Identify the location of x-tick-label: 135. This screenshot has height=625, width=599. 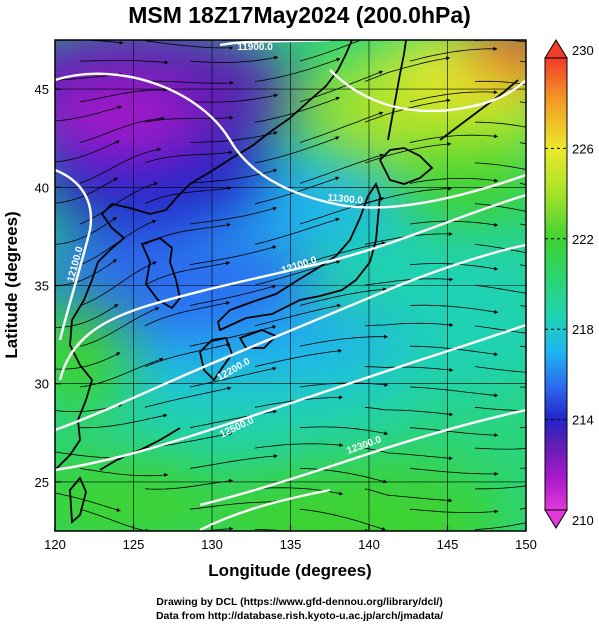
(291, 544).